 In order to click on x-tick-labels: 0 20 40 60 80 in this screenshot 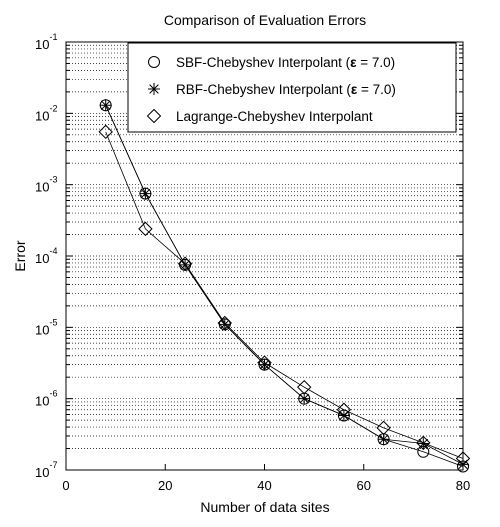, I will do `click(266, 485)`.